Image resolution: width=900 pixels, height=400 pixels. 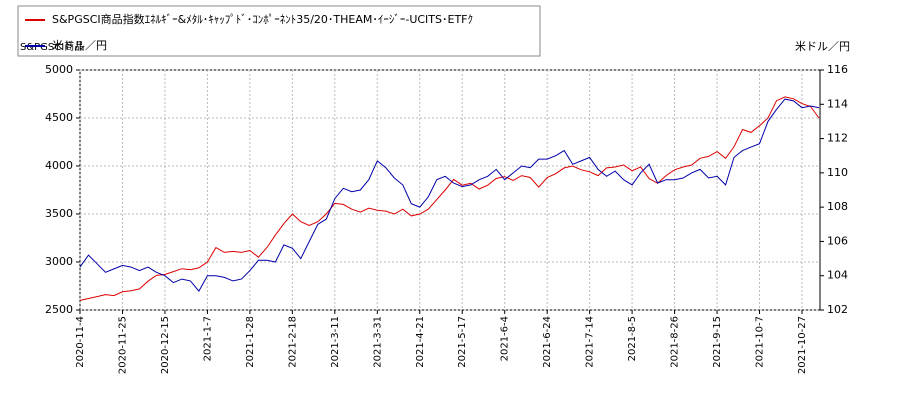 What do you see at coordinates (837, 69) in the screenshot?
I see `y2-tick-label: 116` at bounding box center [837, 69].